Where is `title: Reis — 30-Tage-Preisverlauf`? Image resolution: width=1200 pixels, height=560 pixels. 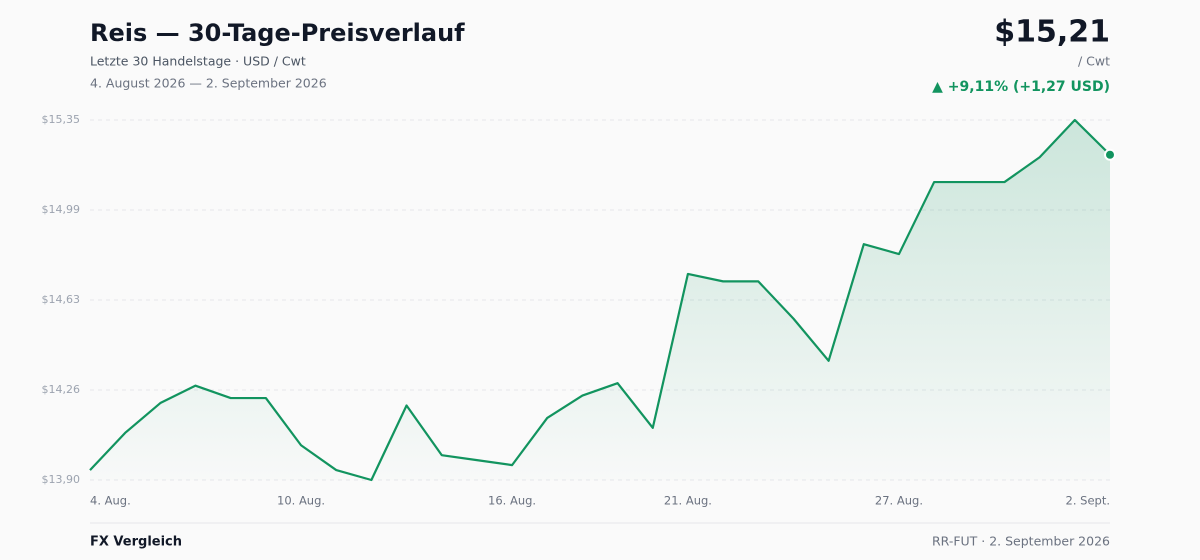 title: Reis — 30-Tage-Preisverlauf is located at coordinates (277, 33).